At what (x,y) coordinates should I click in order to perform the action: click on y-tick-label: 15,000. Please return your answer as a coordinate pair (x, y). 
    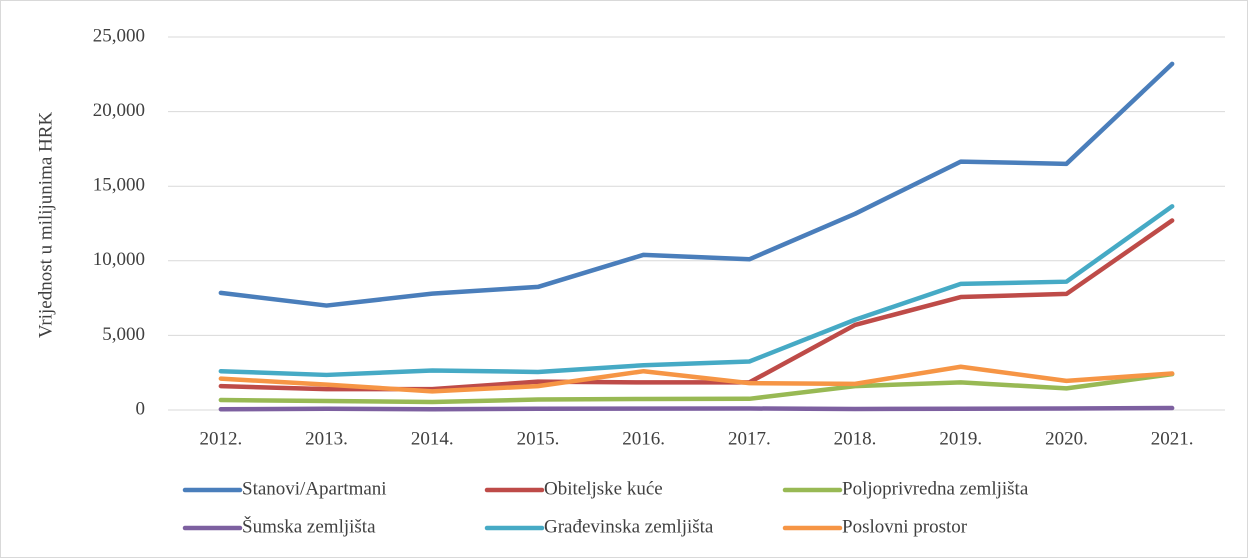
    Looking at the image, I should click on (119, 185).